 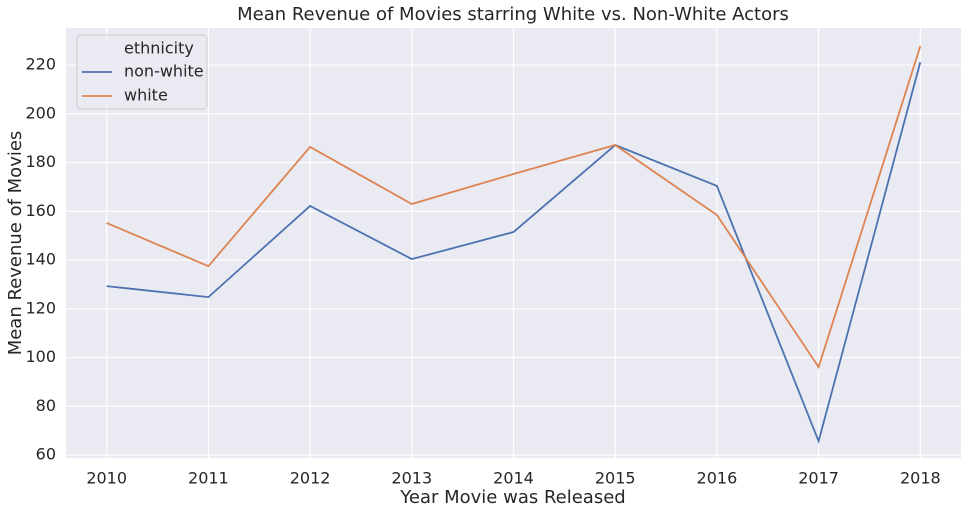 I want to click on y-tick-label: 220, so click(x=40, y=64).